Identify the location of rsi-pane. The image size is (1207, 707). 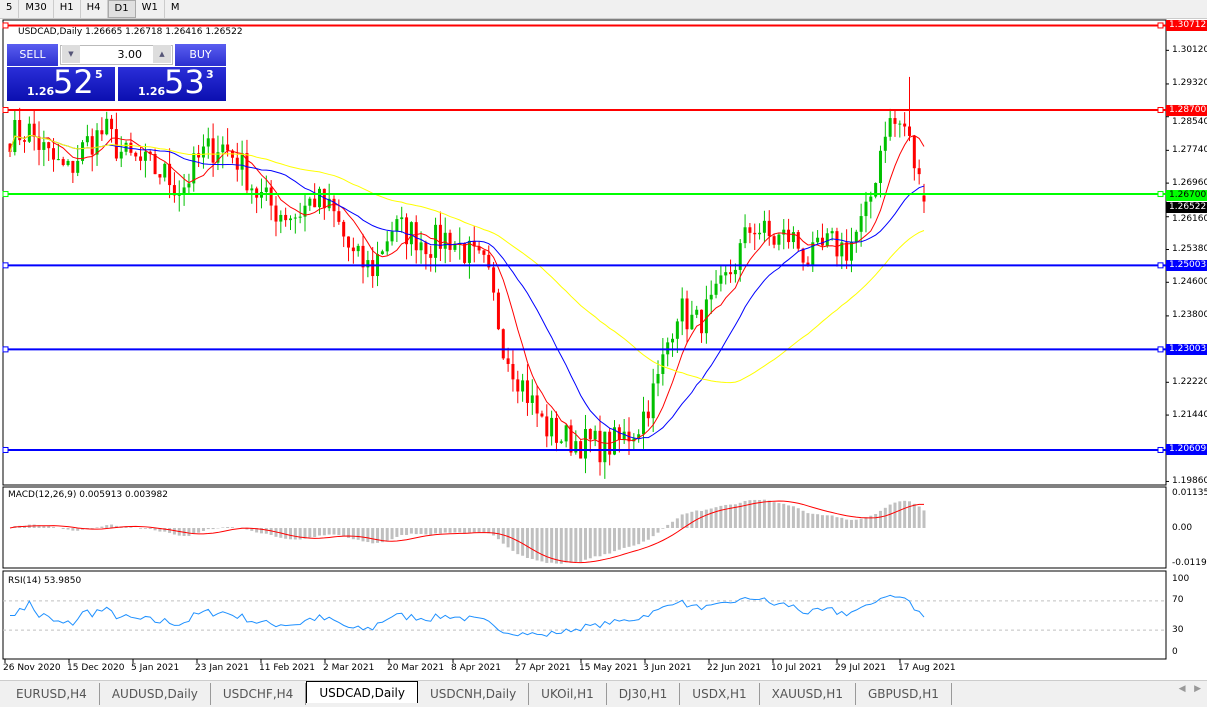
(584, 615).